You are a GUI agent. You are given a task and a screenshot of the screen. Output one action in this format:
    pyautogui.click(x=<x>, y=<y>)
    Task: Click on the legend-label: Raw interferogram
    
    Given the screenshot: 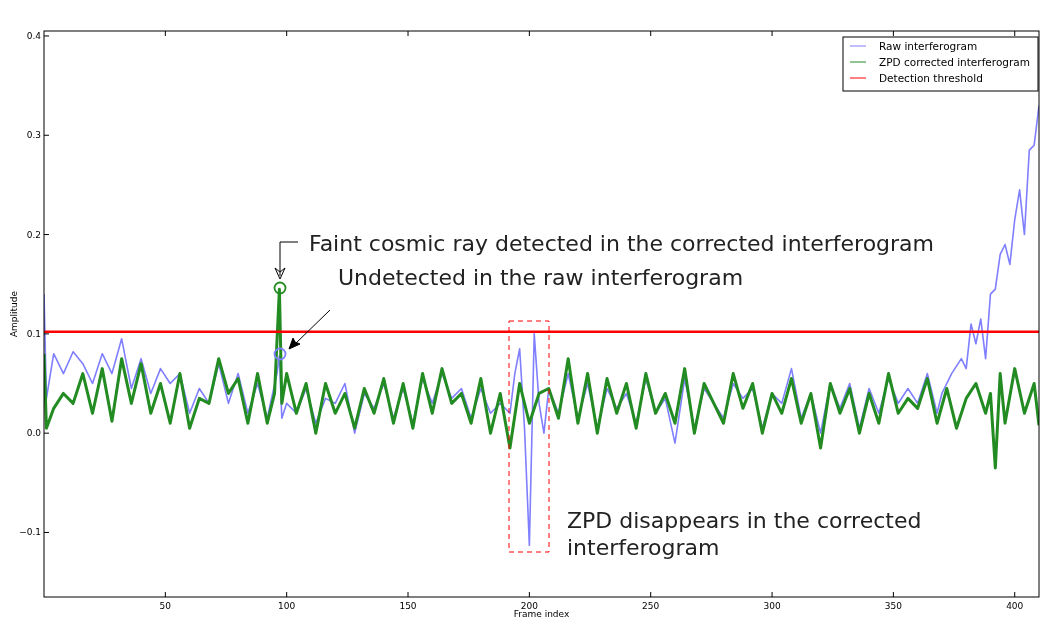 What is the action you would take?
    pyautogui.click(x=928, y=46)
    